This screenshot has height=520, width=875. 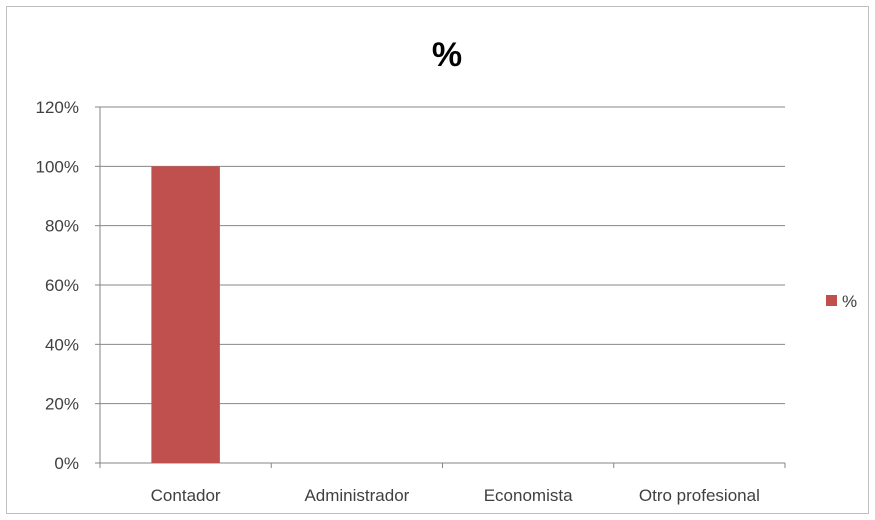 I want to click on y-tick-label: 40%, so click(x=62, y=344).